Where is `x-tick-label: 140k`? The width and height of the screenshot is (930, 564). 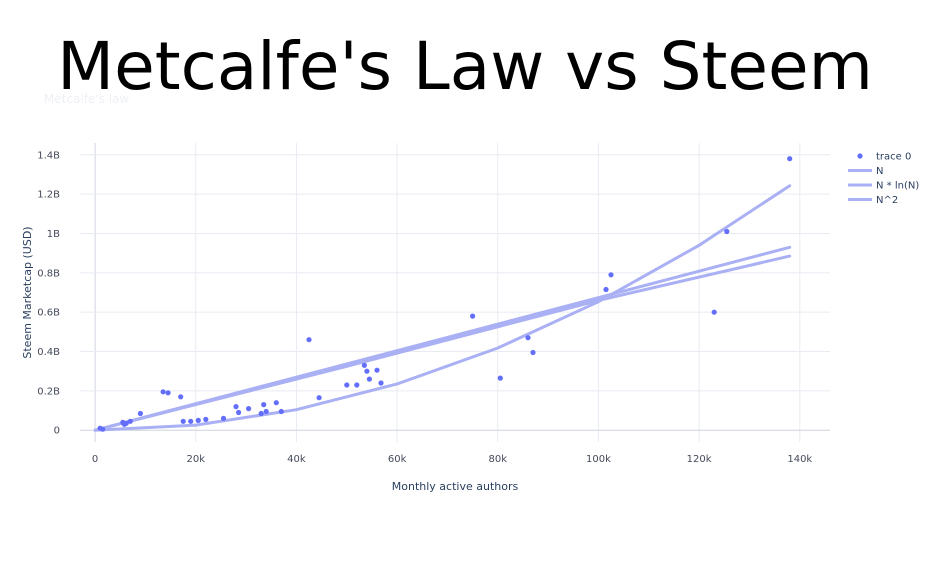
x-tick-label: 140k is located at coordinates (799, 459).